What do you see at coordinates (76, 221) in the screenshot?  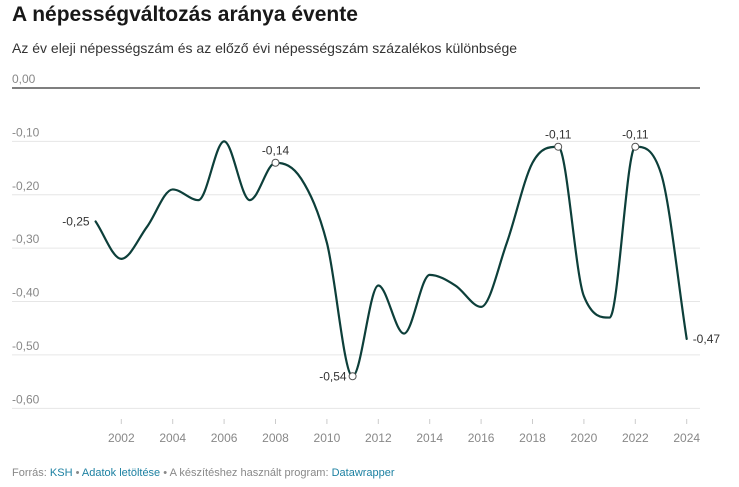 I see `data-label: -0,25` at bounding box center [76, 221].